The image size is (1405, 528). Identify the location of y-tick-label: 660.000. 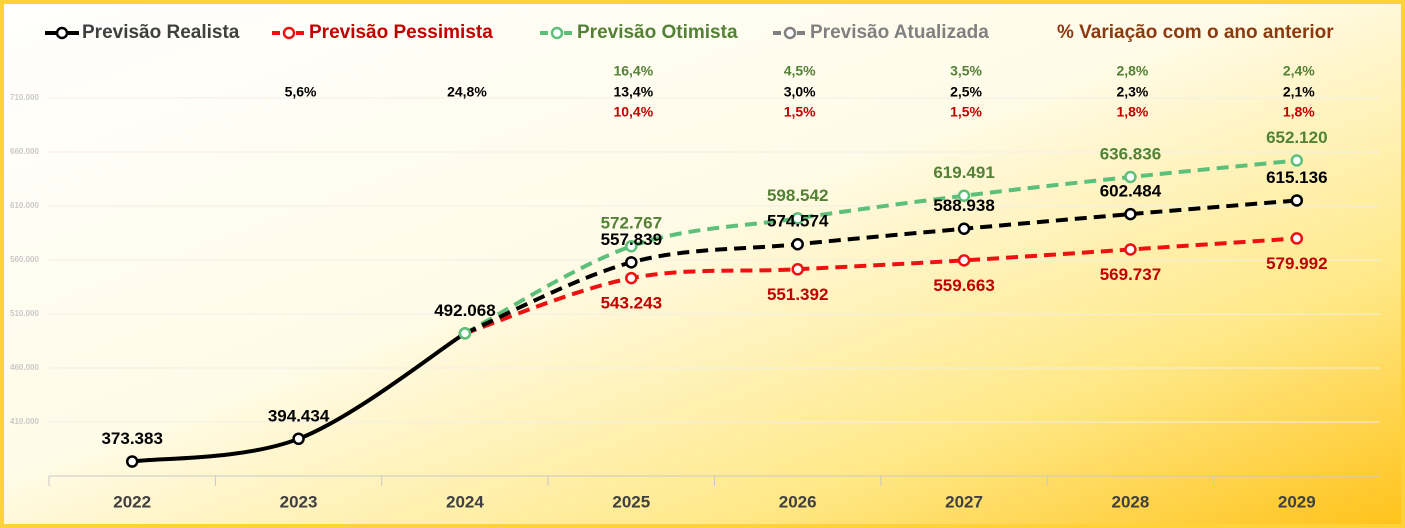
(24, 151).